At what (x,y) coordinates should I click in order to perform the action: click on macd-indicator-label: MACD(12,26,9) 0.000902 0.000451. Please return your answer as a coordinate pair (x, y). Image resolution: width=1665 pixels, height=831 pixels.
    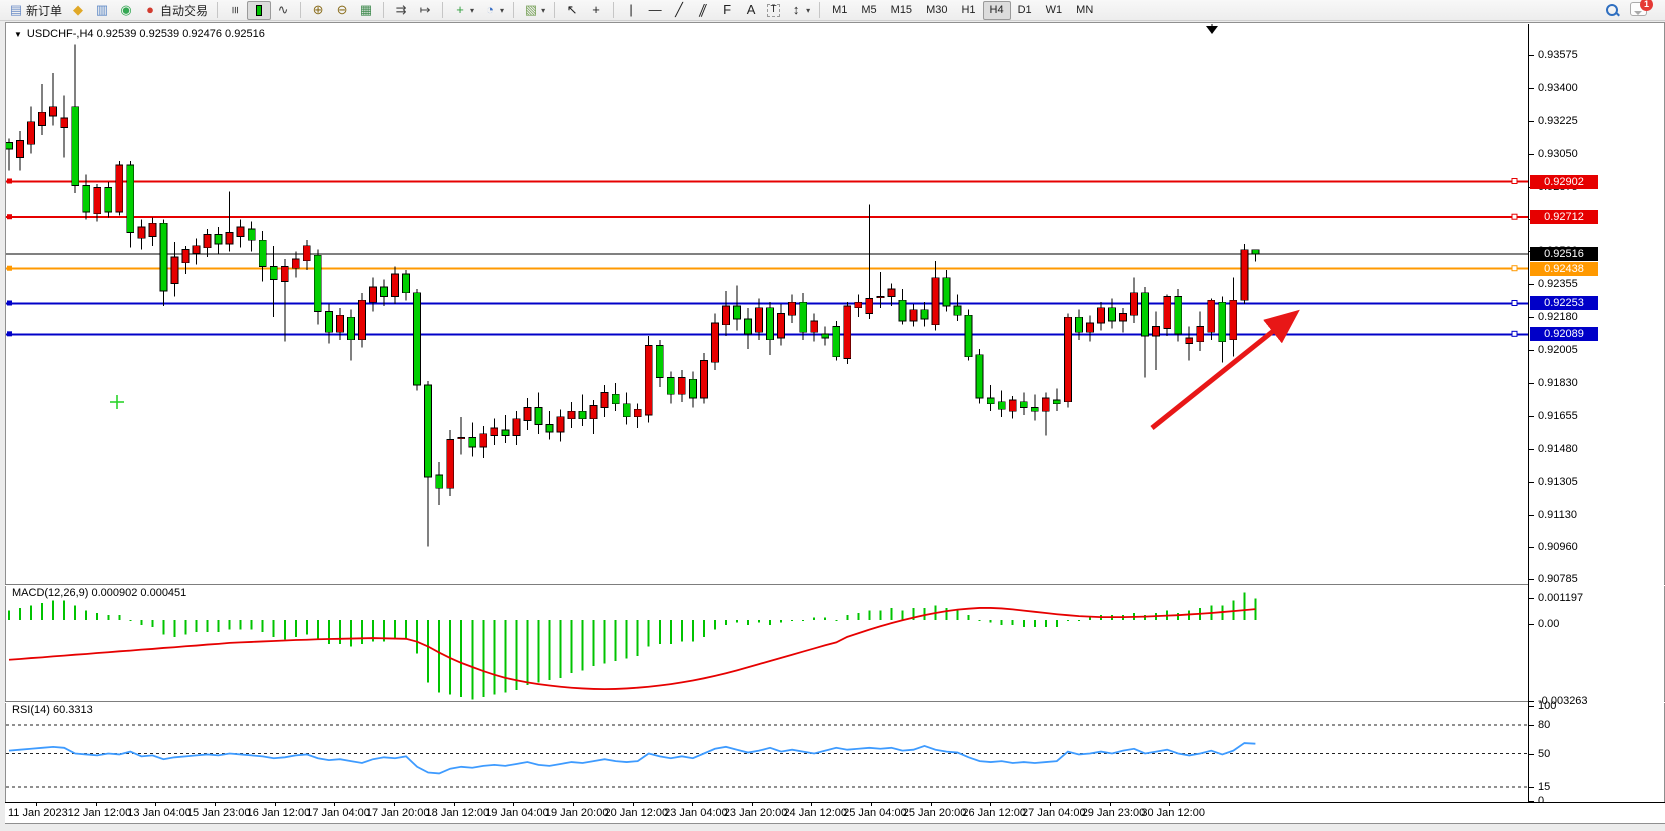
    Looking at the image, I should click on (99, 593).